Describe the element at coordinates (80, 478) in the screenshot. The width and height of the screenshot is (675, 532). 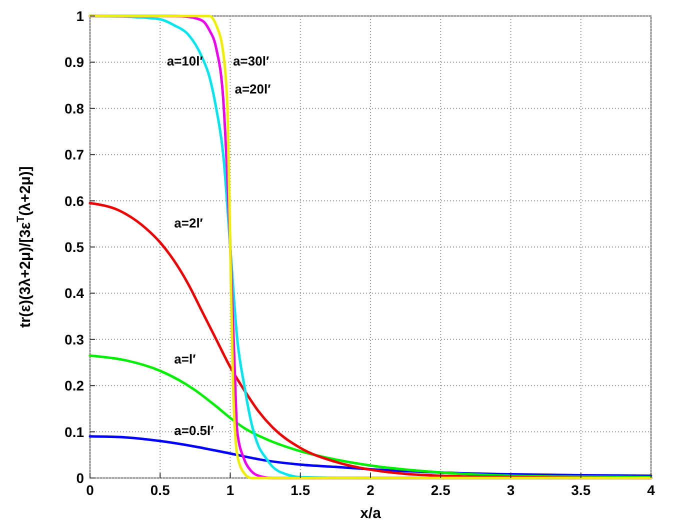
I see `y-tick-label: 0` at that location.